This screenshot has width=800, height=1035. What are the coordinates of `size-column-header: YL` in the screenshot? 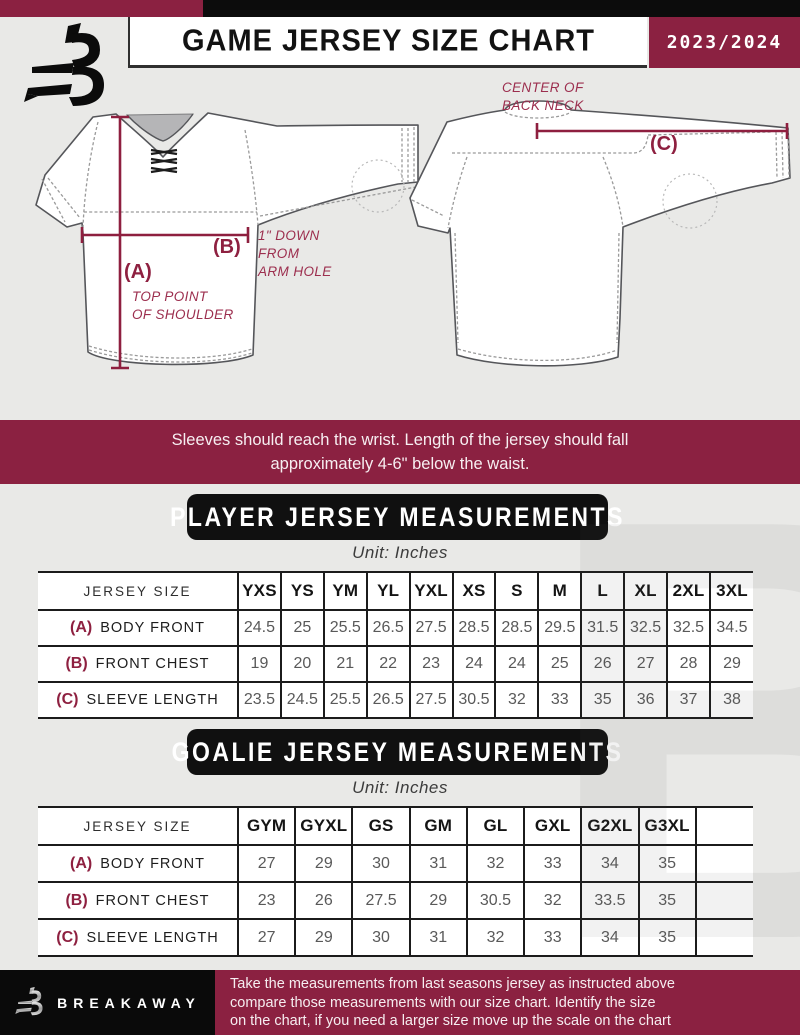 It's located at (387, 591).